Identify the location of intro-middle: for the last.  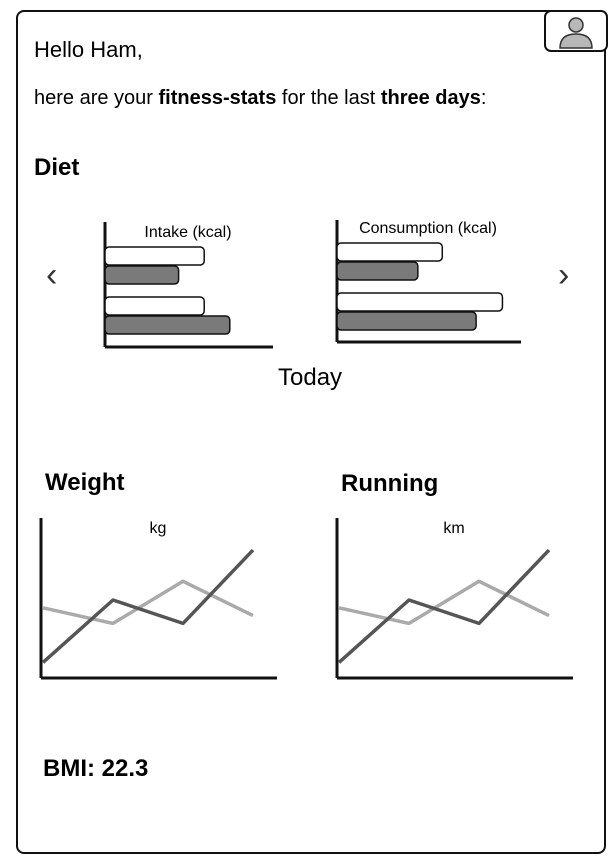
(328, 98).